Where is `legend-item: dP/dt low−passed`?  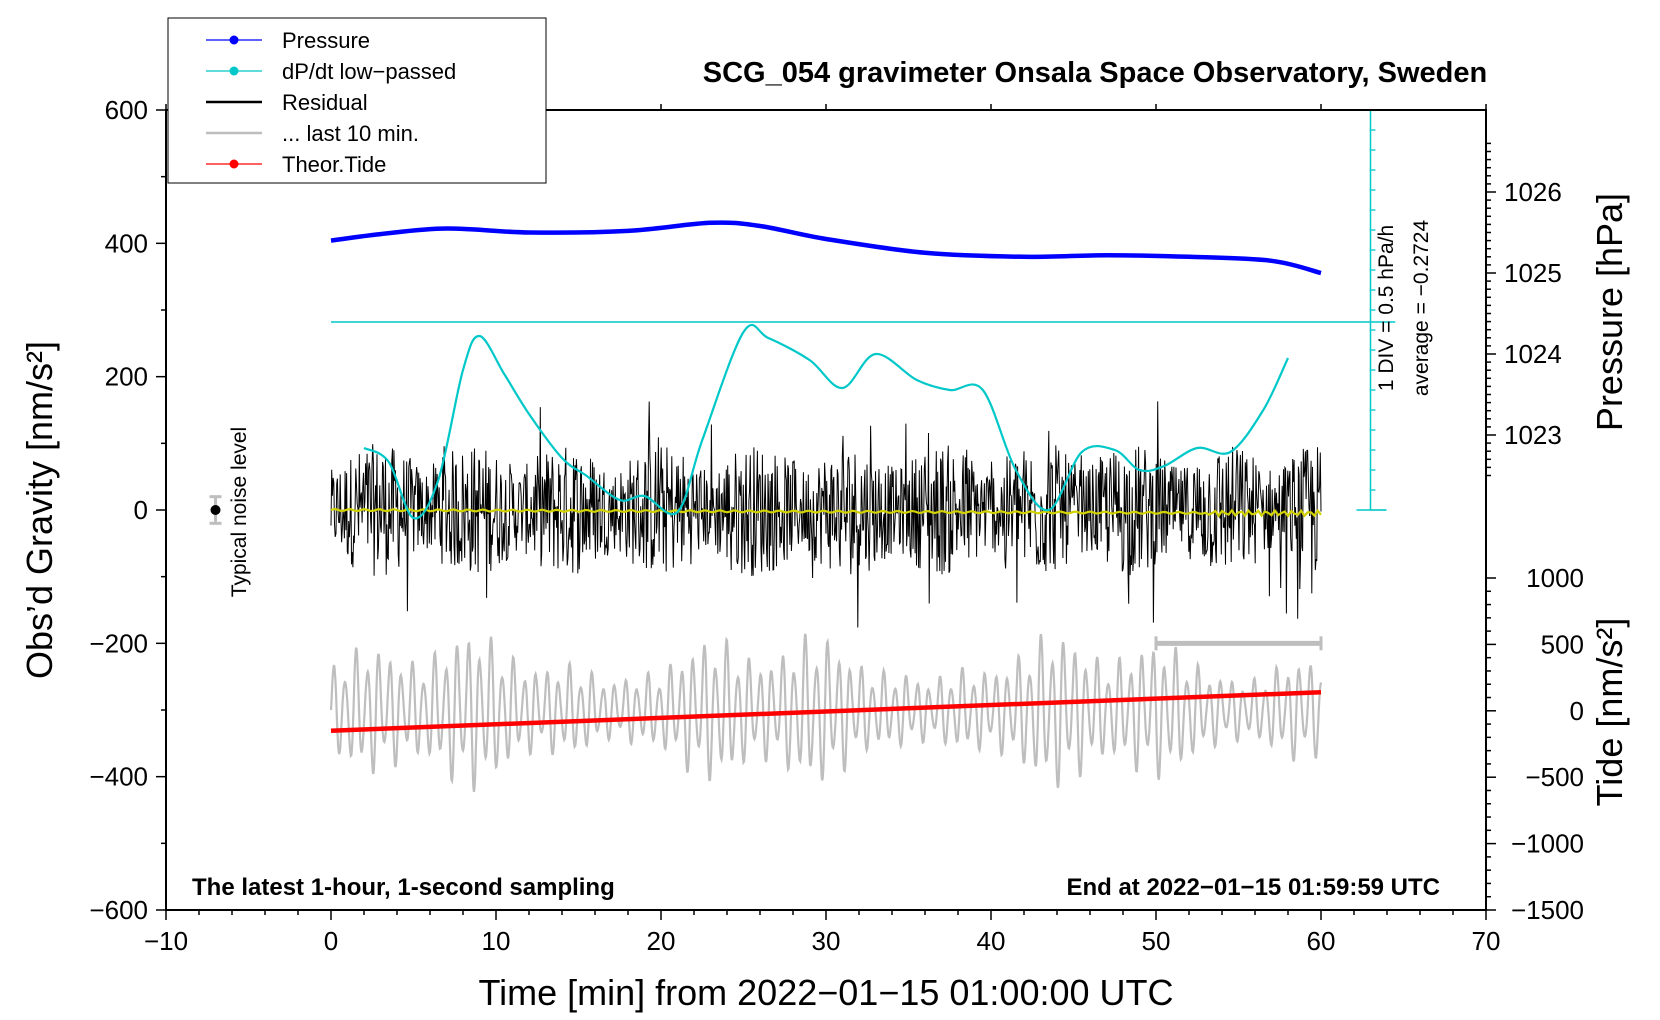 legend-item: dP/dt low−passed is located at coordinates (331, 71).